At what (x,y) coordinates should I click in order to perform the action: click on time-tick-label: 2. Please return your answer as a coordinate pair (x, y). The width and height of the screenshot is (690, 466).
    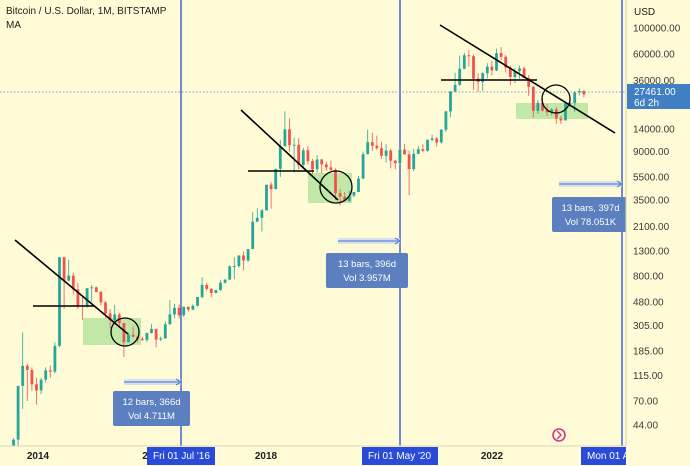
    Looking at the image, I should click on (145, 456).